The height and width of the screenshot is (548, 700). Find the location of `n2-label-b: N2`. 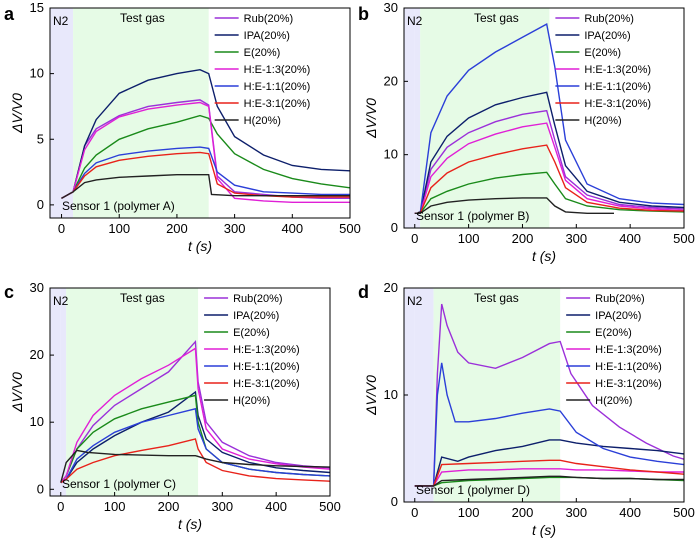

n2-label-b: N2 is located at coordinates (415, 21).